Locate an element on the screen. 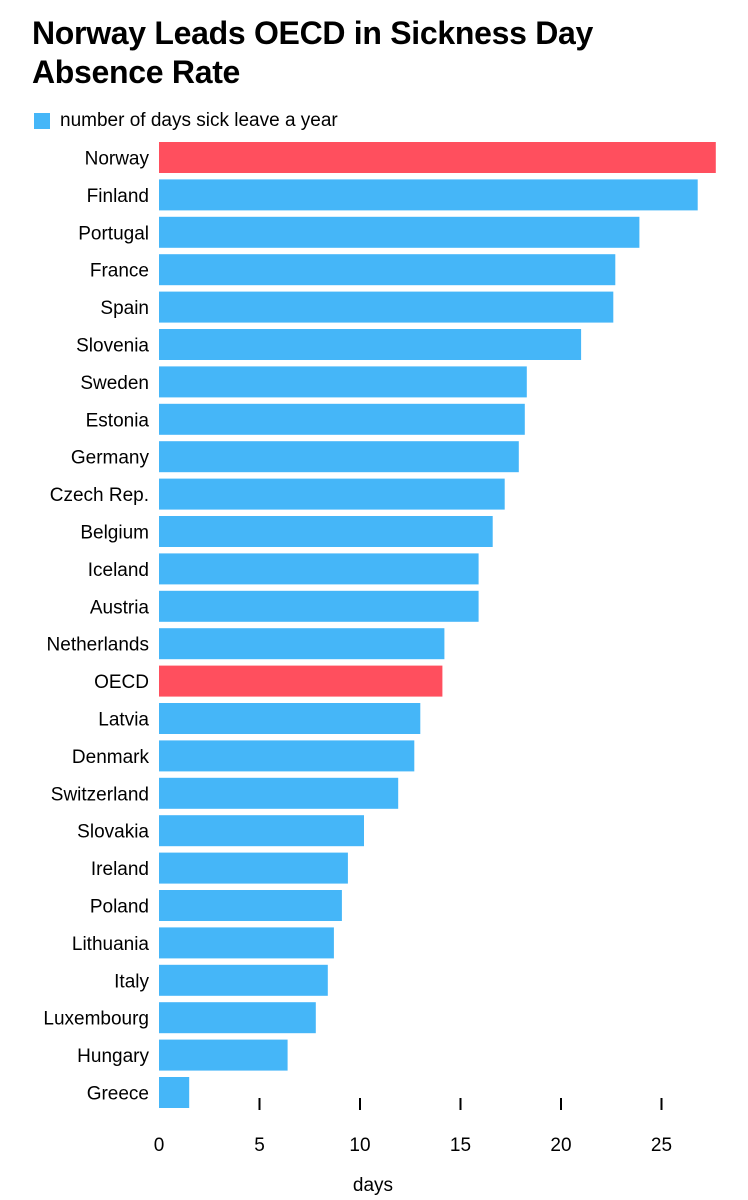 This screenshot has width=748, height=1200. bar-hungary is located at coordinates (223, 1055).